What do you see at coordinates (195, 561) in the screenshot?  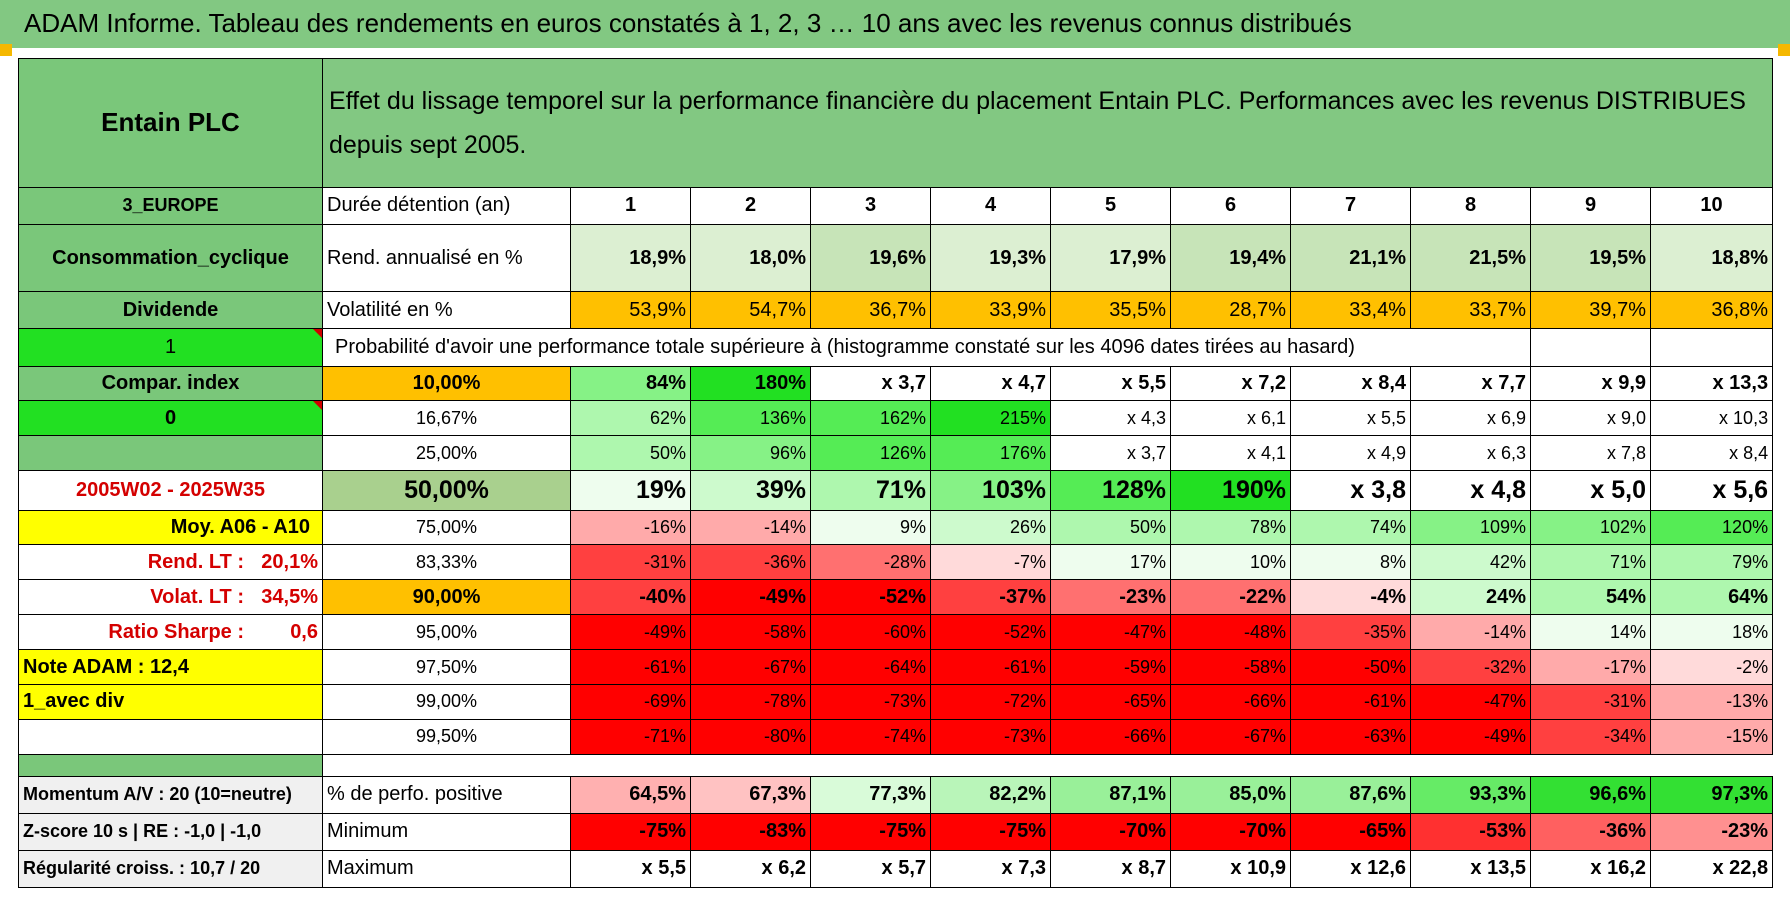 I see `long-term-return-label: Rend. LT :` at bounding box center [195, 561].